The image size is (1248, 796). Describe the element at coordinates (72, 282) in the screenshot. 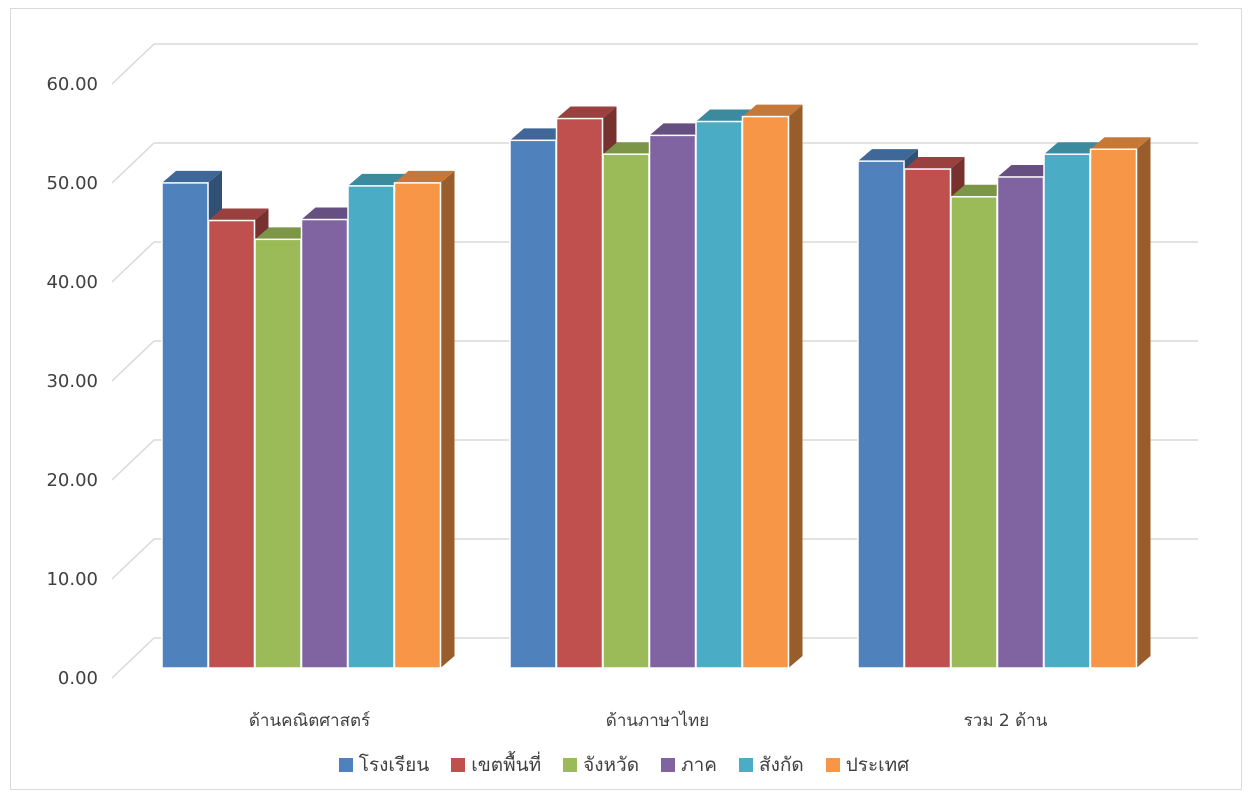

I see `y-tick-label: 40.00` at that location.